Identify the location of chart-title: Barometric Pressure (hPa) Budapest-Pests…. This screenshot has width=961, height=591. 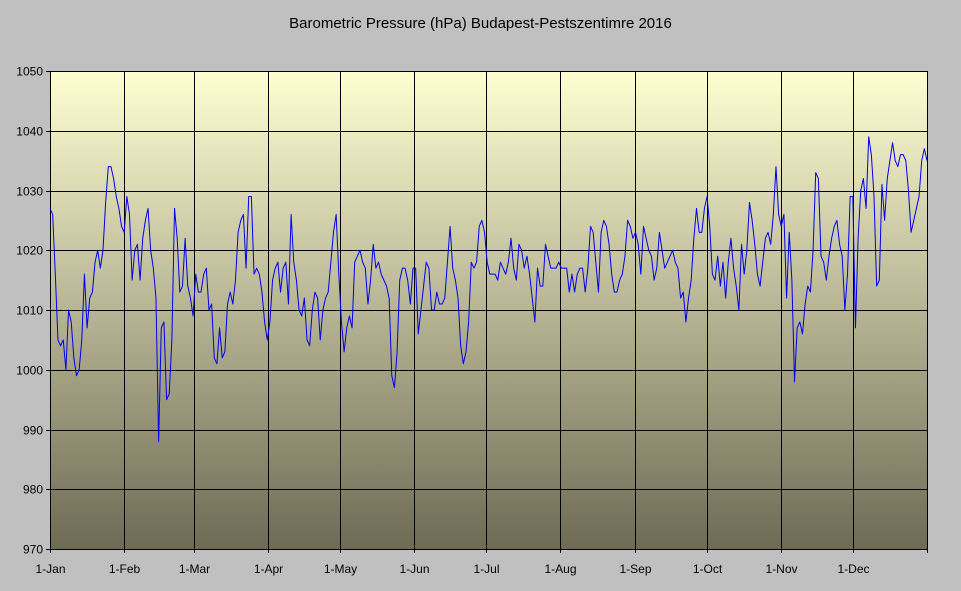
(480, 23).